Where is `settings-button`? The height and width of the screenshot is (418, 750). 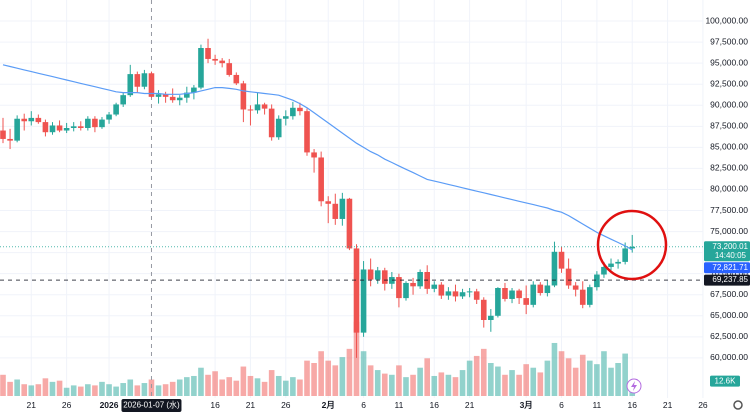
settings-button is located at coordinates (738, 405).